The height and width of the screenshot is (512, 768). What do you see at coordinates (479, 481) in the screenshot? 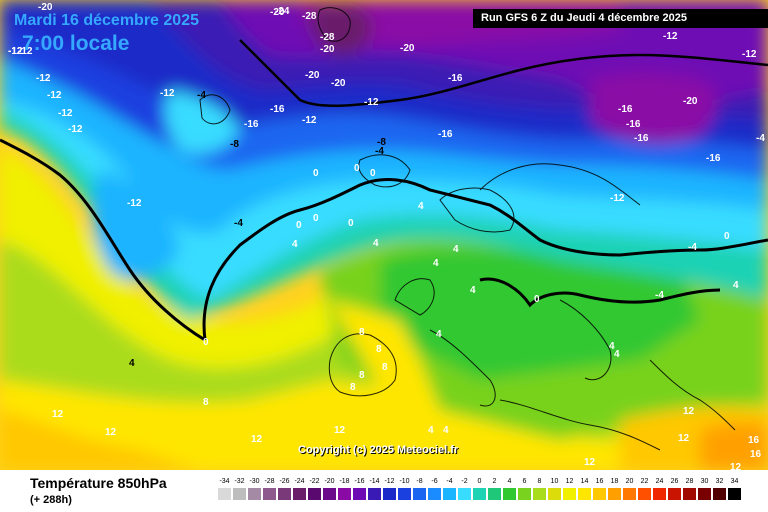
I see `legend-tick-label: 0` at bounding box center [479, 481].